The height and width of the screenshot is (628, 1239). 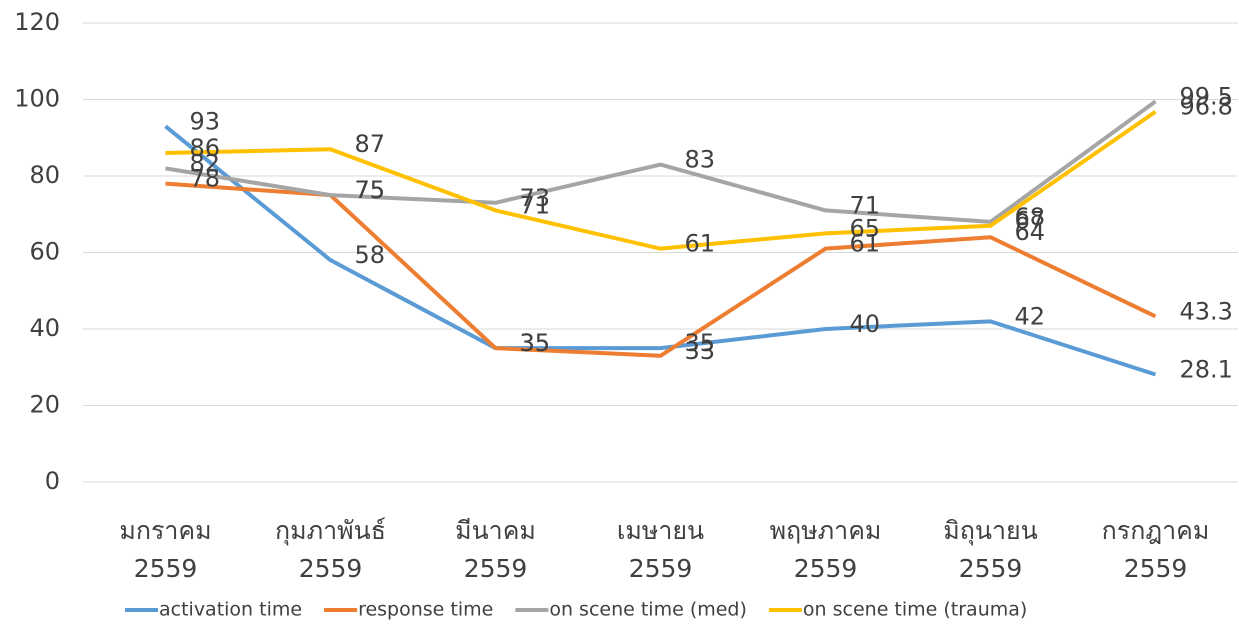 What do you see at coordinates (44, 405) in the screenshot?
I see `y-tick-label: 20` at bounding box center [44, 405].